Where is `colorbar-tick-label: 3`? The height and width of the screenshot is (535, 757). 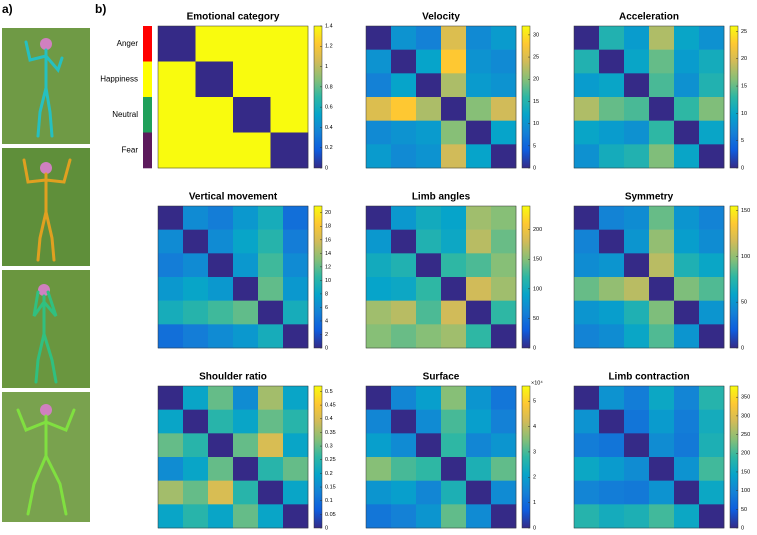
colorbar-tick-label: 3 is located at coordinates (534, 452).